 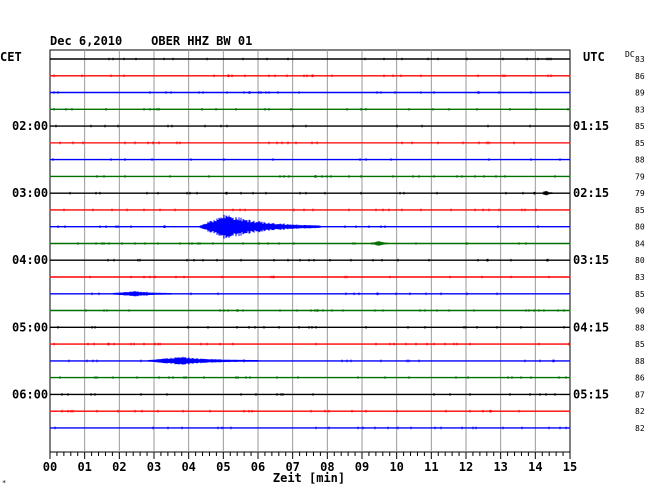 What do you see at coordinates (500, 467) in the screenshot?
I see `x-tick-label: 13` at bounding box center [500, 467].